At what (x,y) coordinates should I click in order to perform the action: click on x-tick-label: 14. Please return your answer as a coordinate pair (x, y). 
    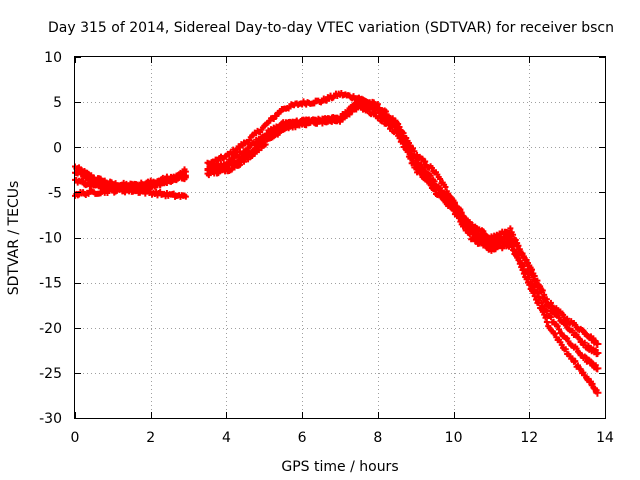
    Looking at the image, I should click on (605, 438).